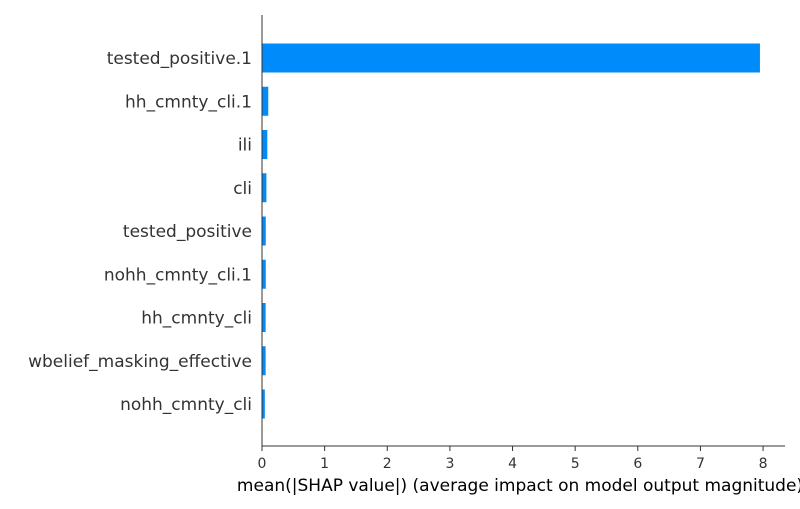 This screenshot has height=509, width=800. Describe the element at coordinates (196, 319) in the screenshot. I see `category-label: hh_cmnty_cli` at that location.